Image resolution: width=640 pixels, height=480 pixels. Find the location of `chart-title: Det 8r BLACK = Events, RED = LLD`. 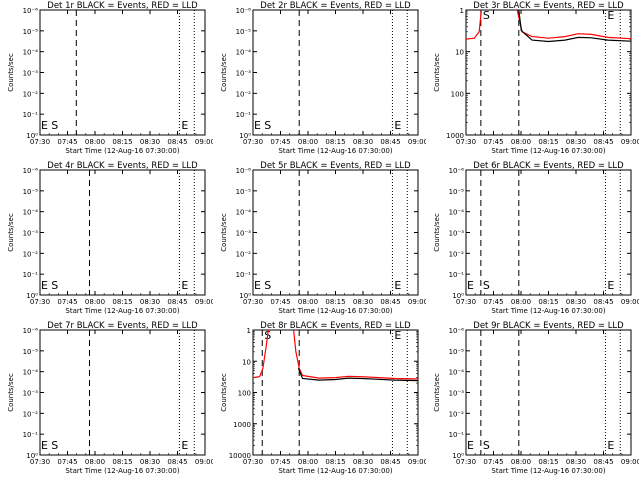

chart-title: Det 8r BLACK = Events, RED = LLD is located at coordinates (335, 326).